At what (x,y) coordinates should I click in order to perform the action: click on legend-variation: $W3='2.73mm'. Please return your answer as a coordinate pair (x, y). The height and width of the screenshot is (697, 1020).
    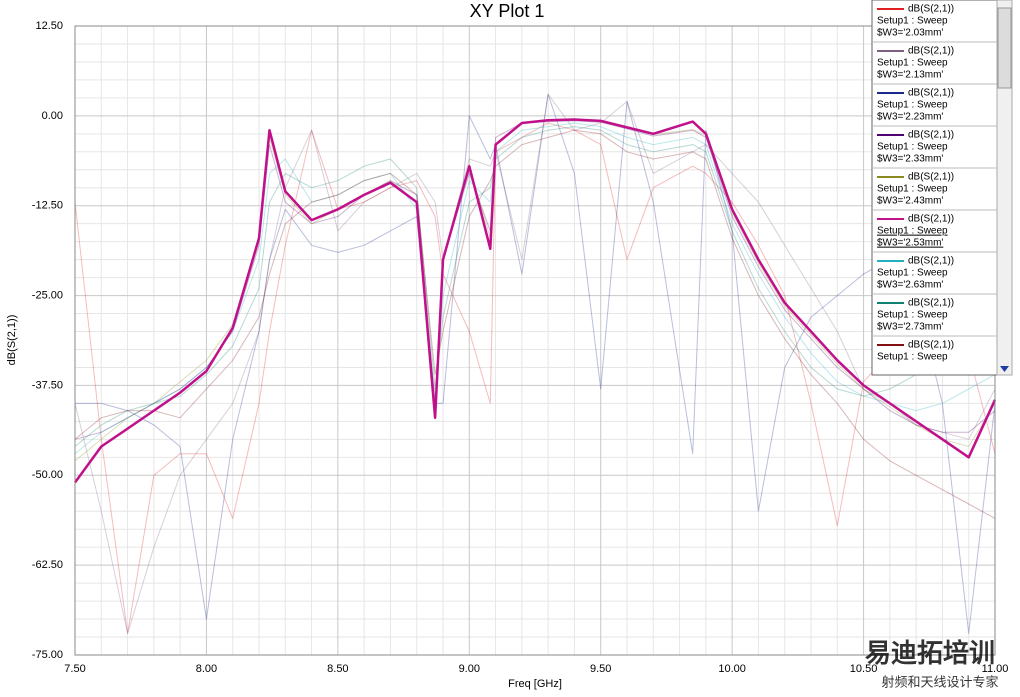
    Looking at the image, I should click on (910, 327).